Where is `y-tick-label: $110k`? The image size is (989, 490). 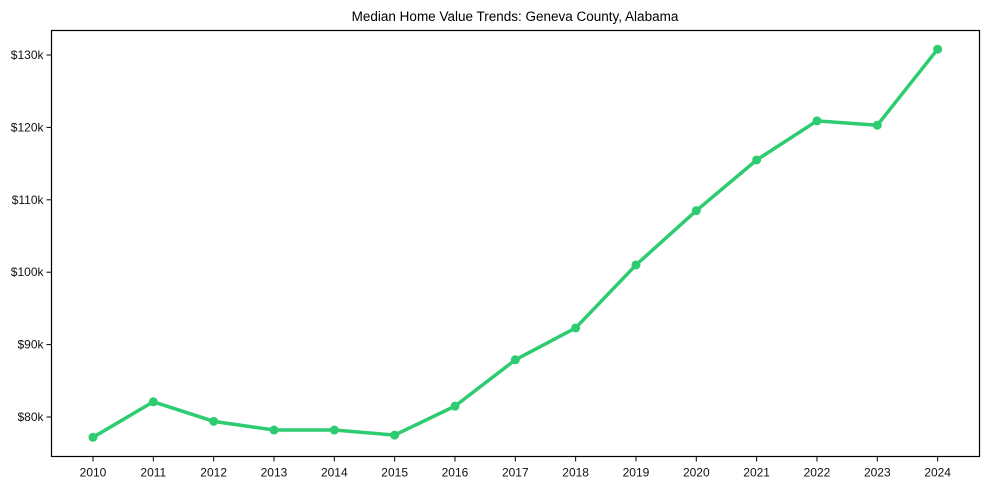
y-tick-label: $110k is located at coordinates (28, 200).